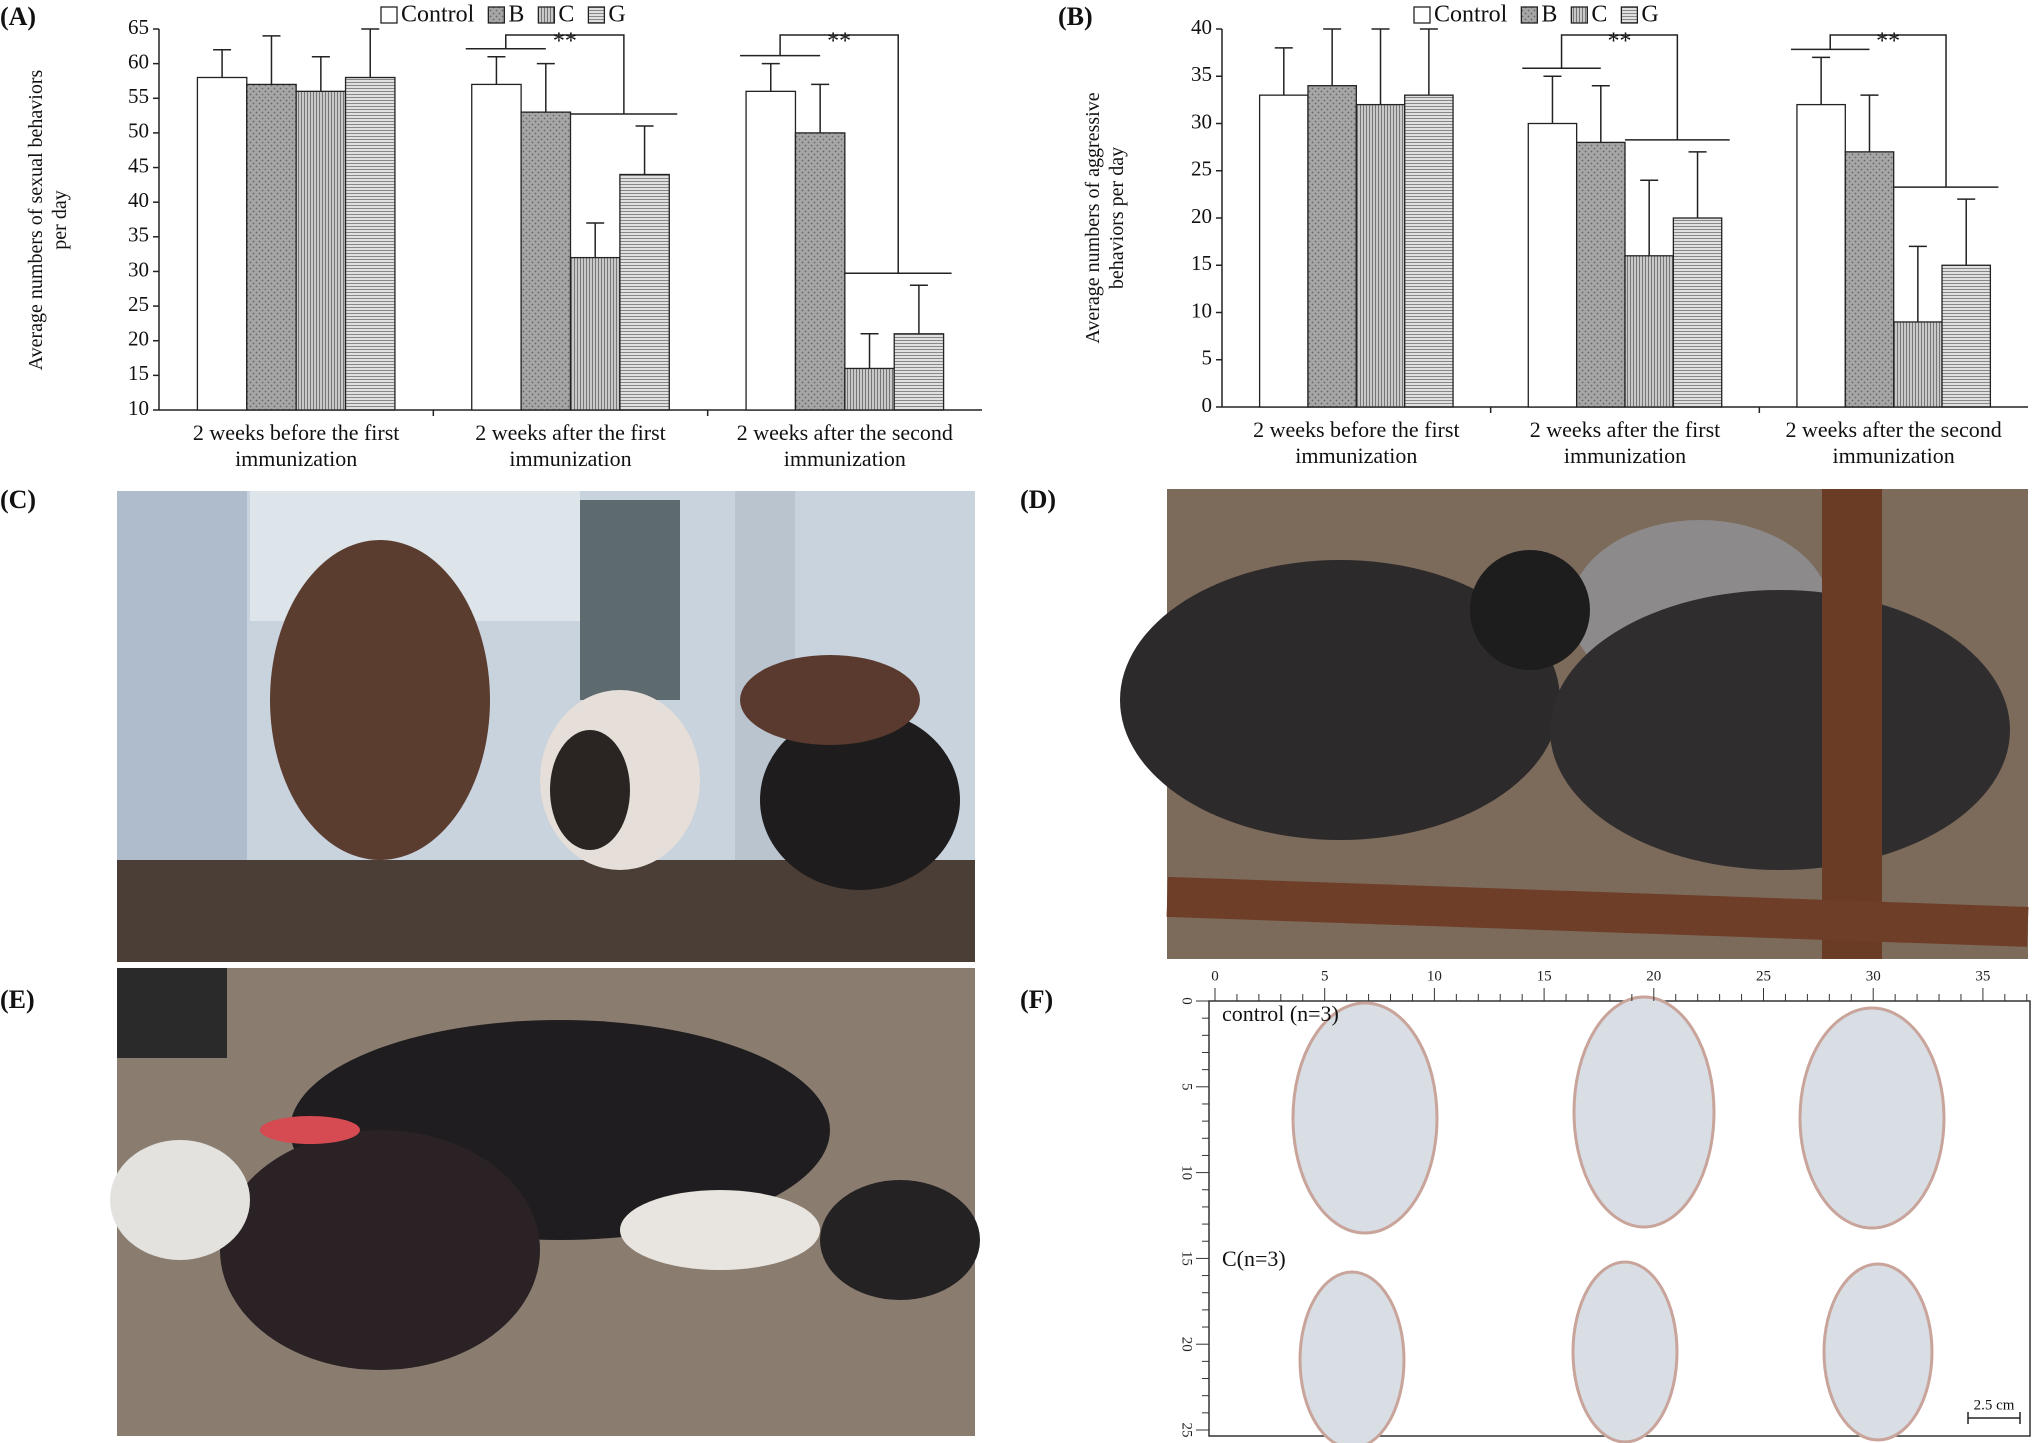 The height and width of the screenshot is (1443, 2038). What do you see at coordinates (1207, 405) in the screenshot?
I see `y-tick-label: 0` at bounding box center [1207, 405].